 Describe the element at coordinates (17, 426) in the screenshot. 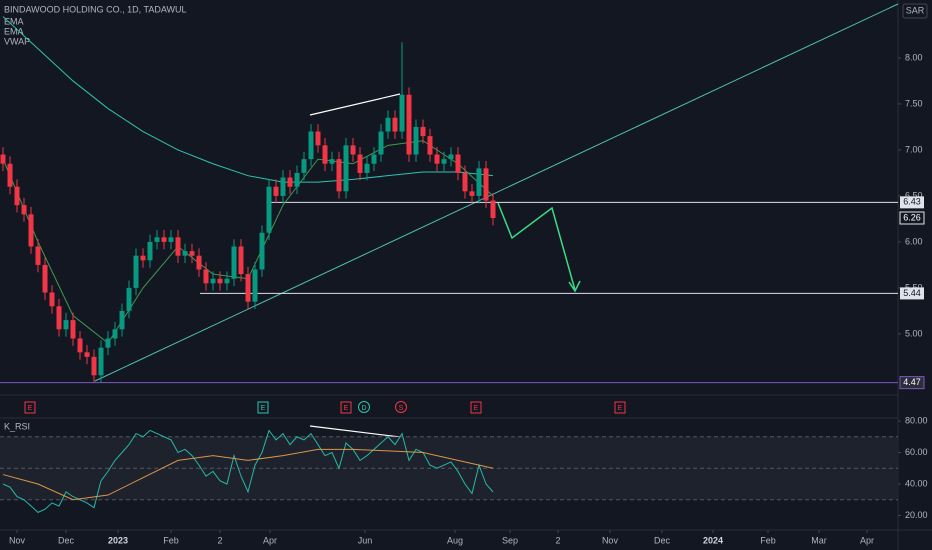

I see `rsi-title: K_RSI` at that location.